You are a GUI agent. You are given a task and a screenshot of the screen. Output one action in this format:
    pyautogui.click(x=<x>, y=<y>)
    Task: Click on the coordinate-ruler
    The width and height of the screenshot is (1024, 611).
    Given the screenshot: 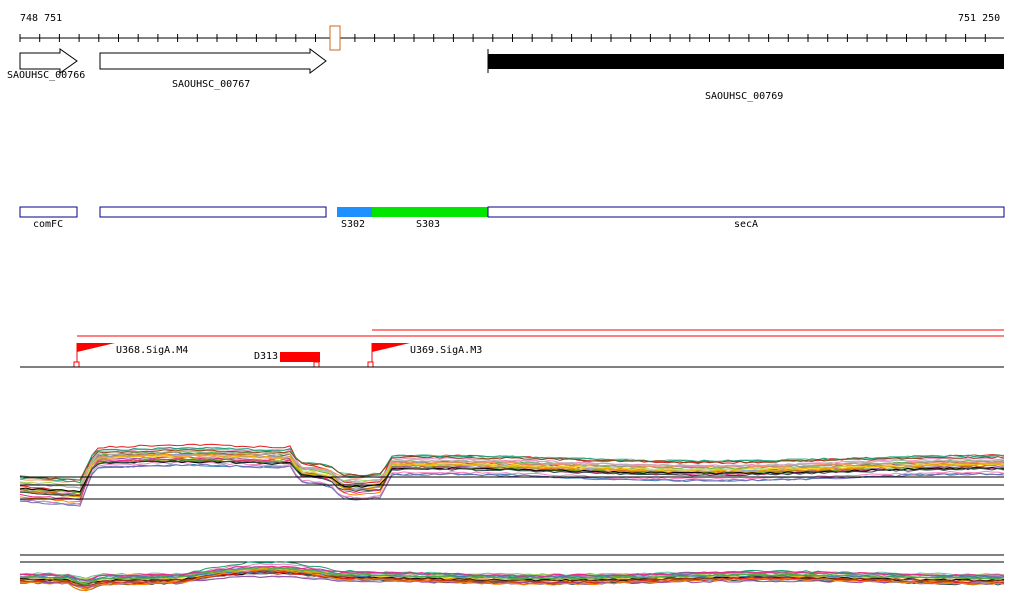 What is the action you would take?
    pyautogui.click(x=511, y=38)
    